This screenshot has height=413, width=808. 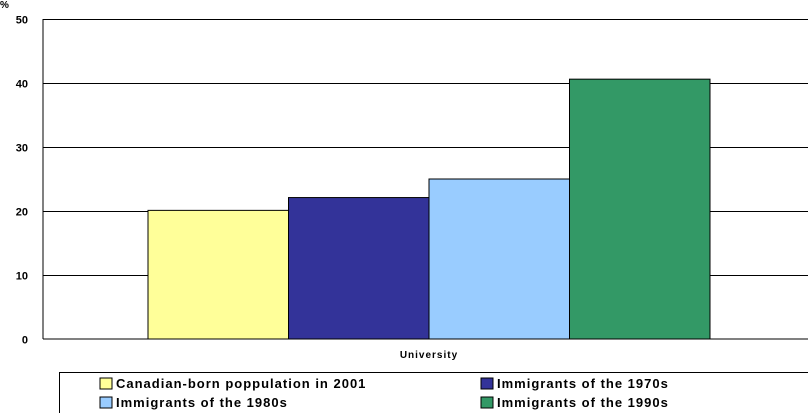 What do you see at coordinates (241, 383) in the screenshot?
I see `legend-label: Canadian-born poppulation in 2001` at bounding box center [241, 383].